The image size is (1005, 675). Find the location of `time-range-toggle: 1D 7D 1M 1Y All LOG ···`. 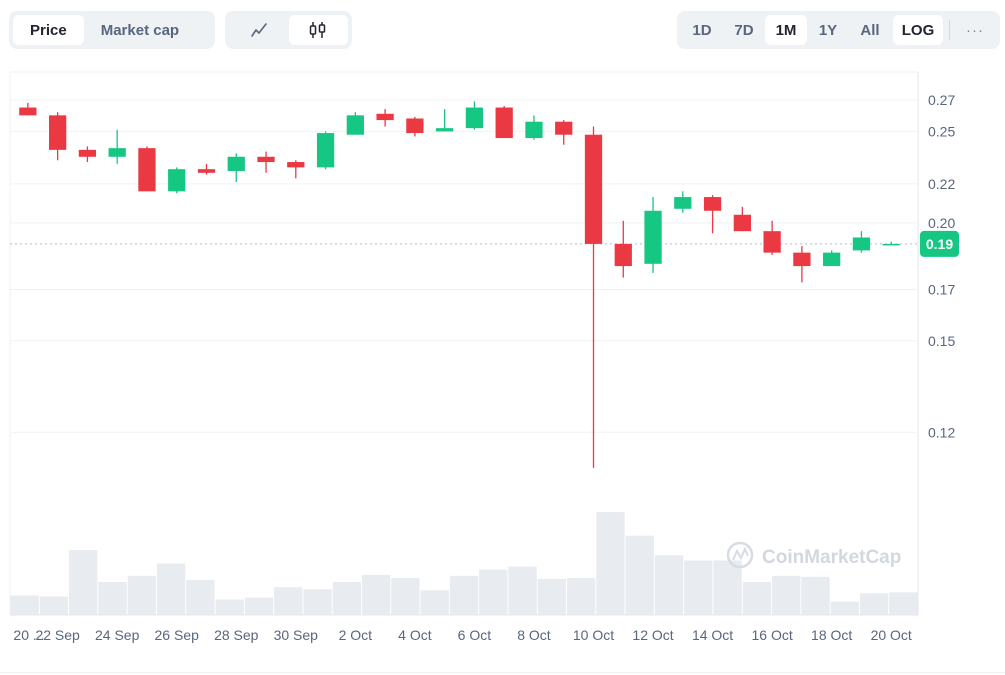

time-range-toggle: 1D 7D 1M 1Y All LOG ··· is located at coordinates (838, 30).